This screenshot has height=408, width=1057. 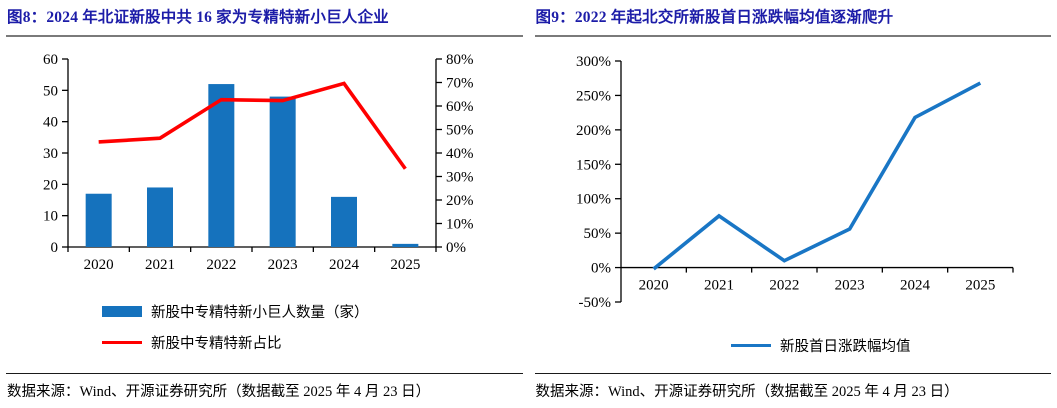 I want to click on figure-9-source-rule, so click(x=792, y=373).